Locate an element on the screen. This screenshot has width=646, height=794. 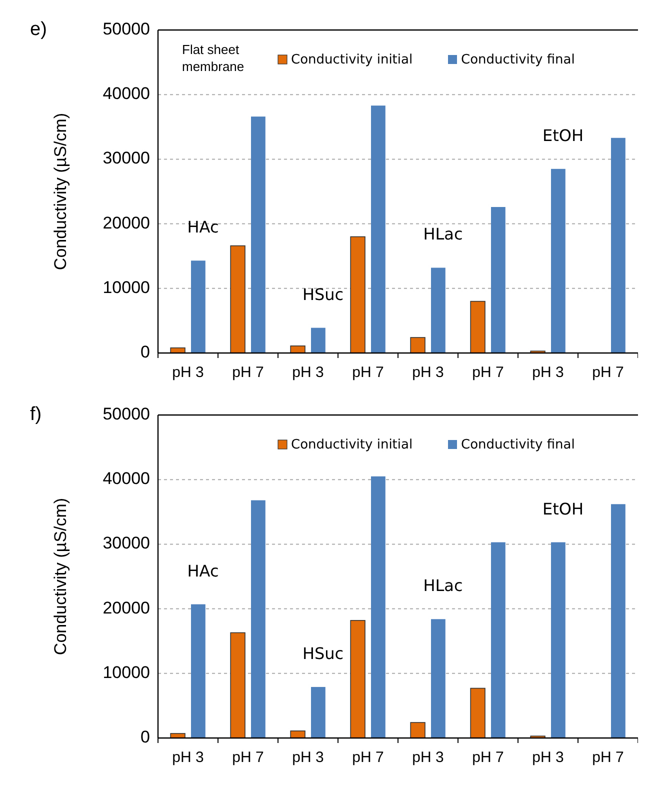
chart-title: f) is located at coordinates (36, 415).